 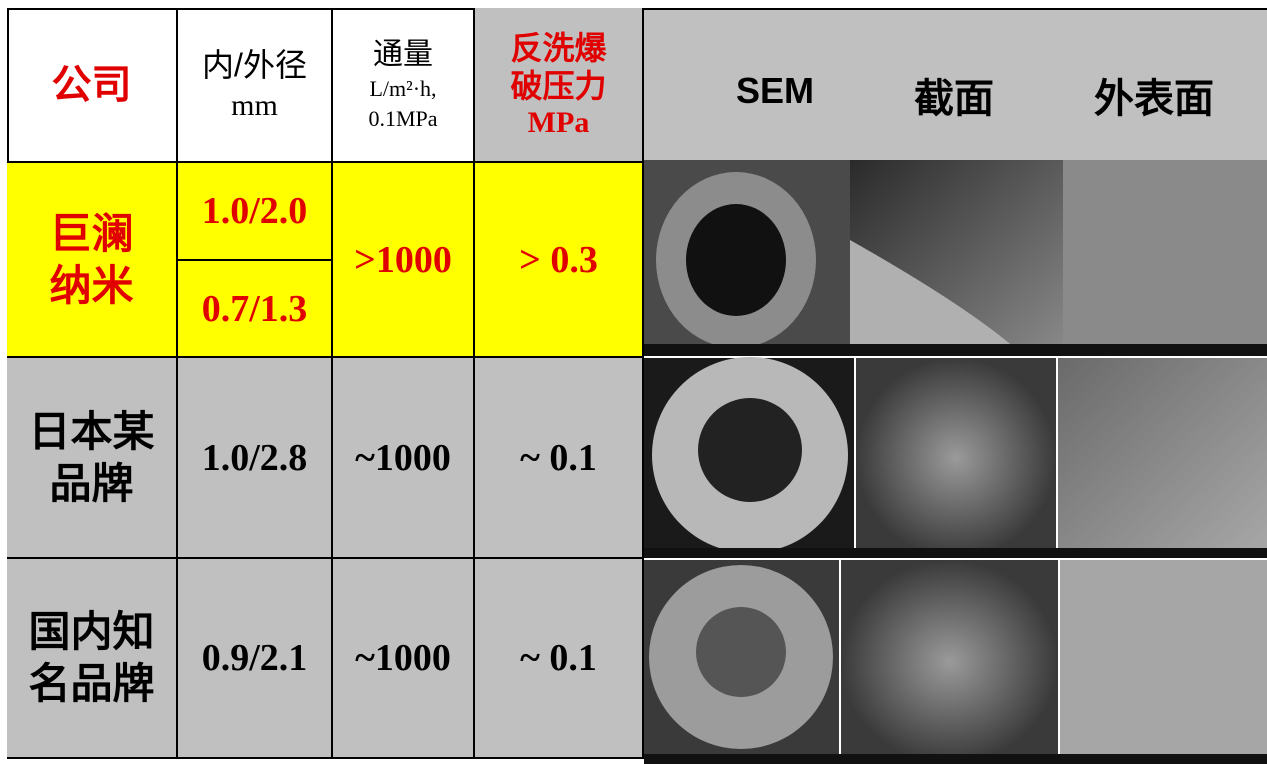 What do you see at coordinates (558, 122) in the screenshot?
I see `header-text: MPa` at bounding box center [558, 122].